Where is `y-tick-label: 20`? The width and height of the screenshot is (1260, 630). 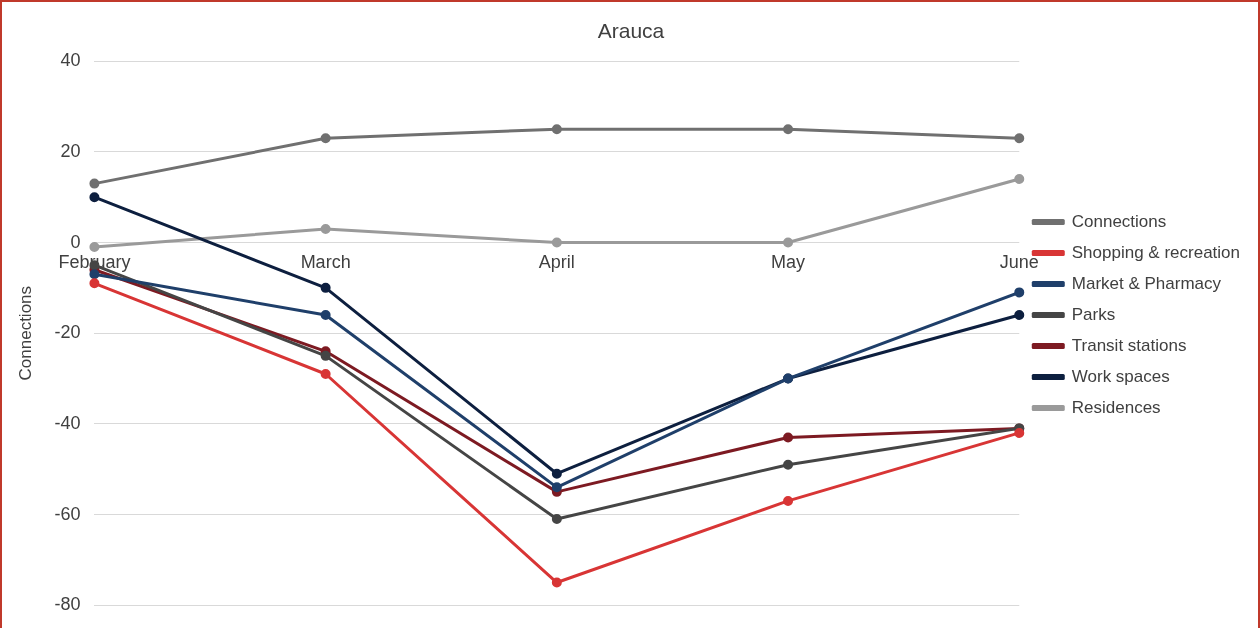
y-tick-label: 20 is located at coordinates (70, 150).